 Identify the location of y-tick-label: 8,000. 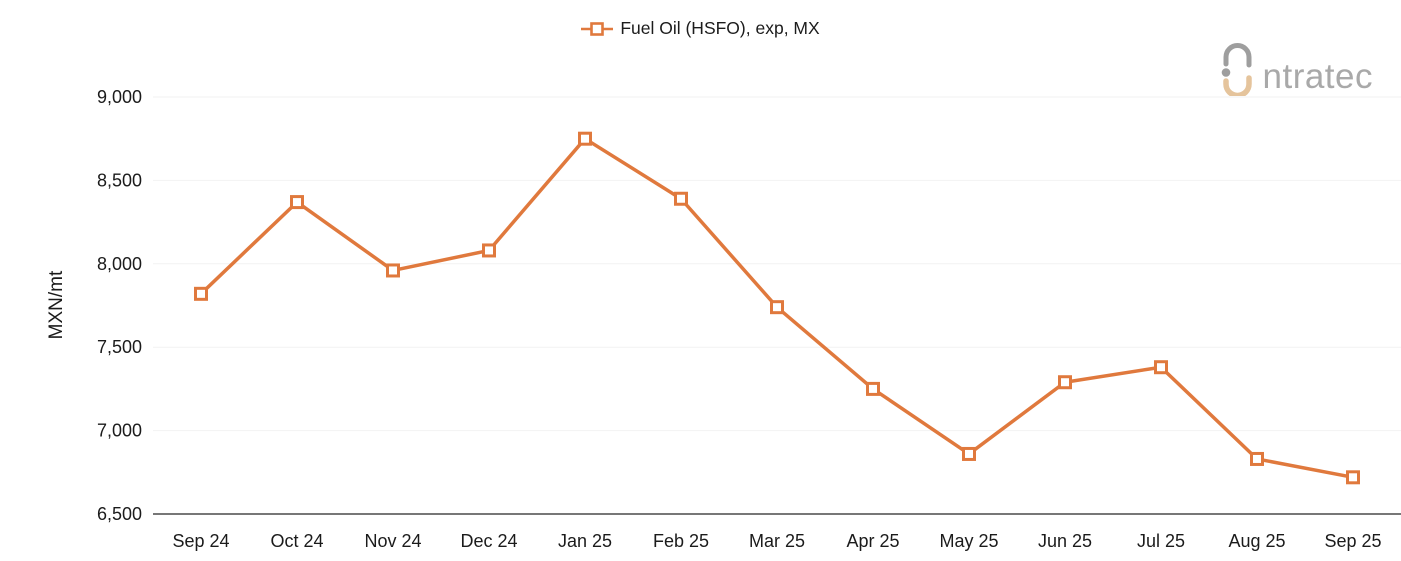
(119, 264).